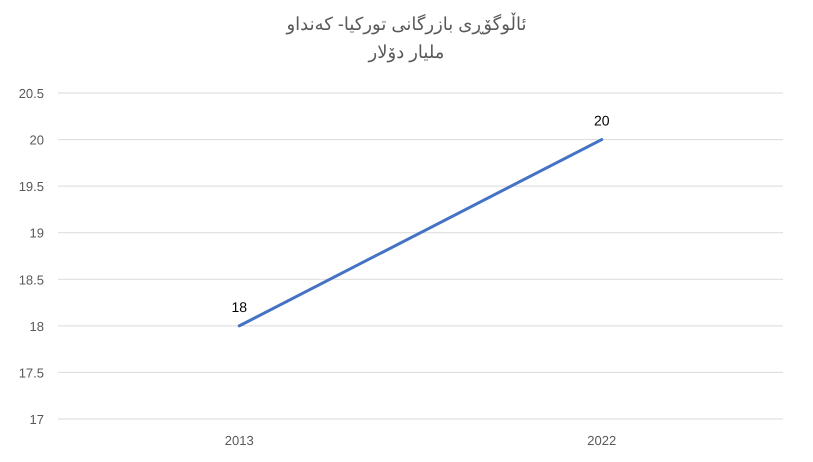 The image size is (813, 462). What do you see at coordinates (602, 120) in the screenshot?
I see `data-label: 20` at bounding box center [602, 120].